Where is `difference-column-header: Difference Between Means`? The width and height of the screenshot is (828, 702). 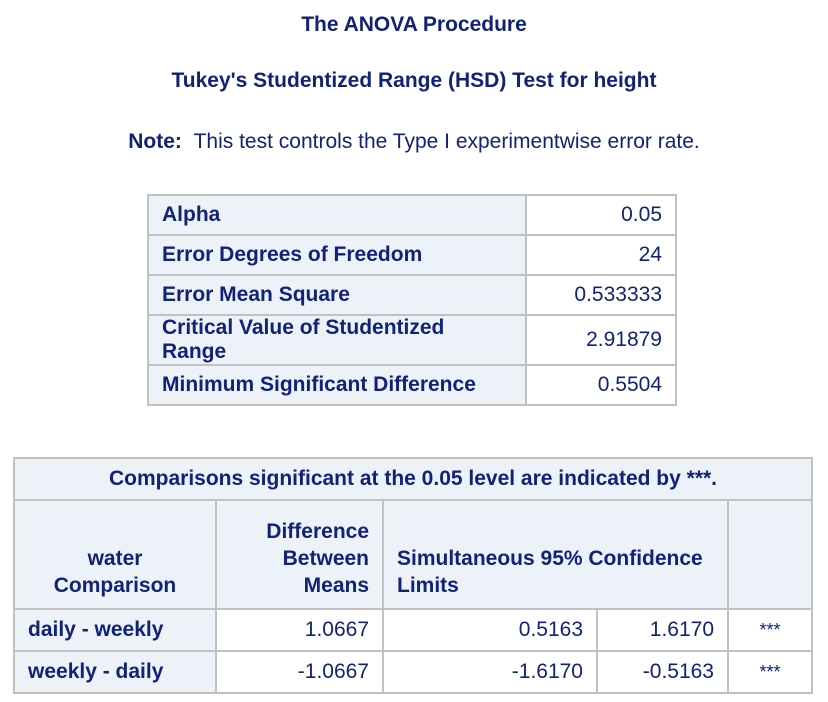
difference-column-header: Difference Between Means is located at coordinates (299, 554).